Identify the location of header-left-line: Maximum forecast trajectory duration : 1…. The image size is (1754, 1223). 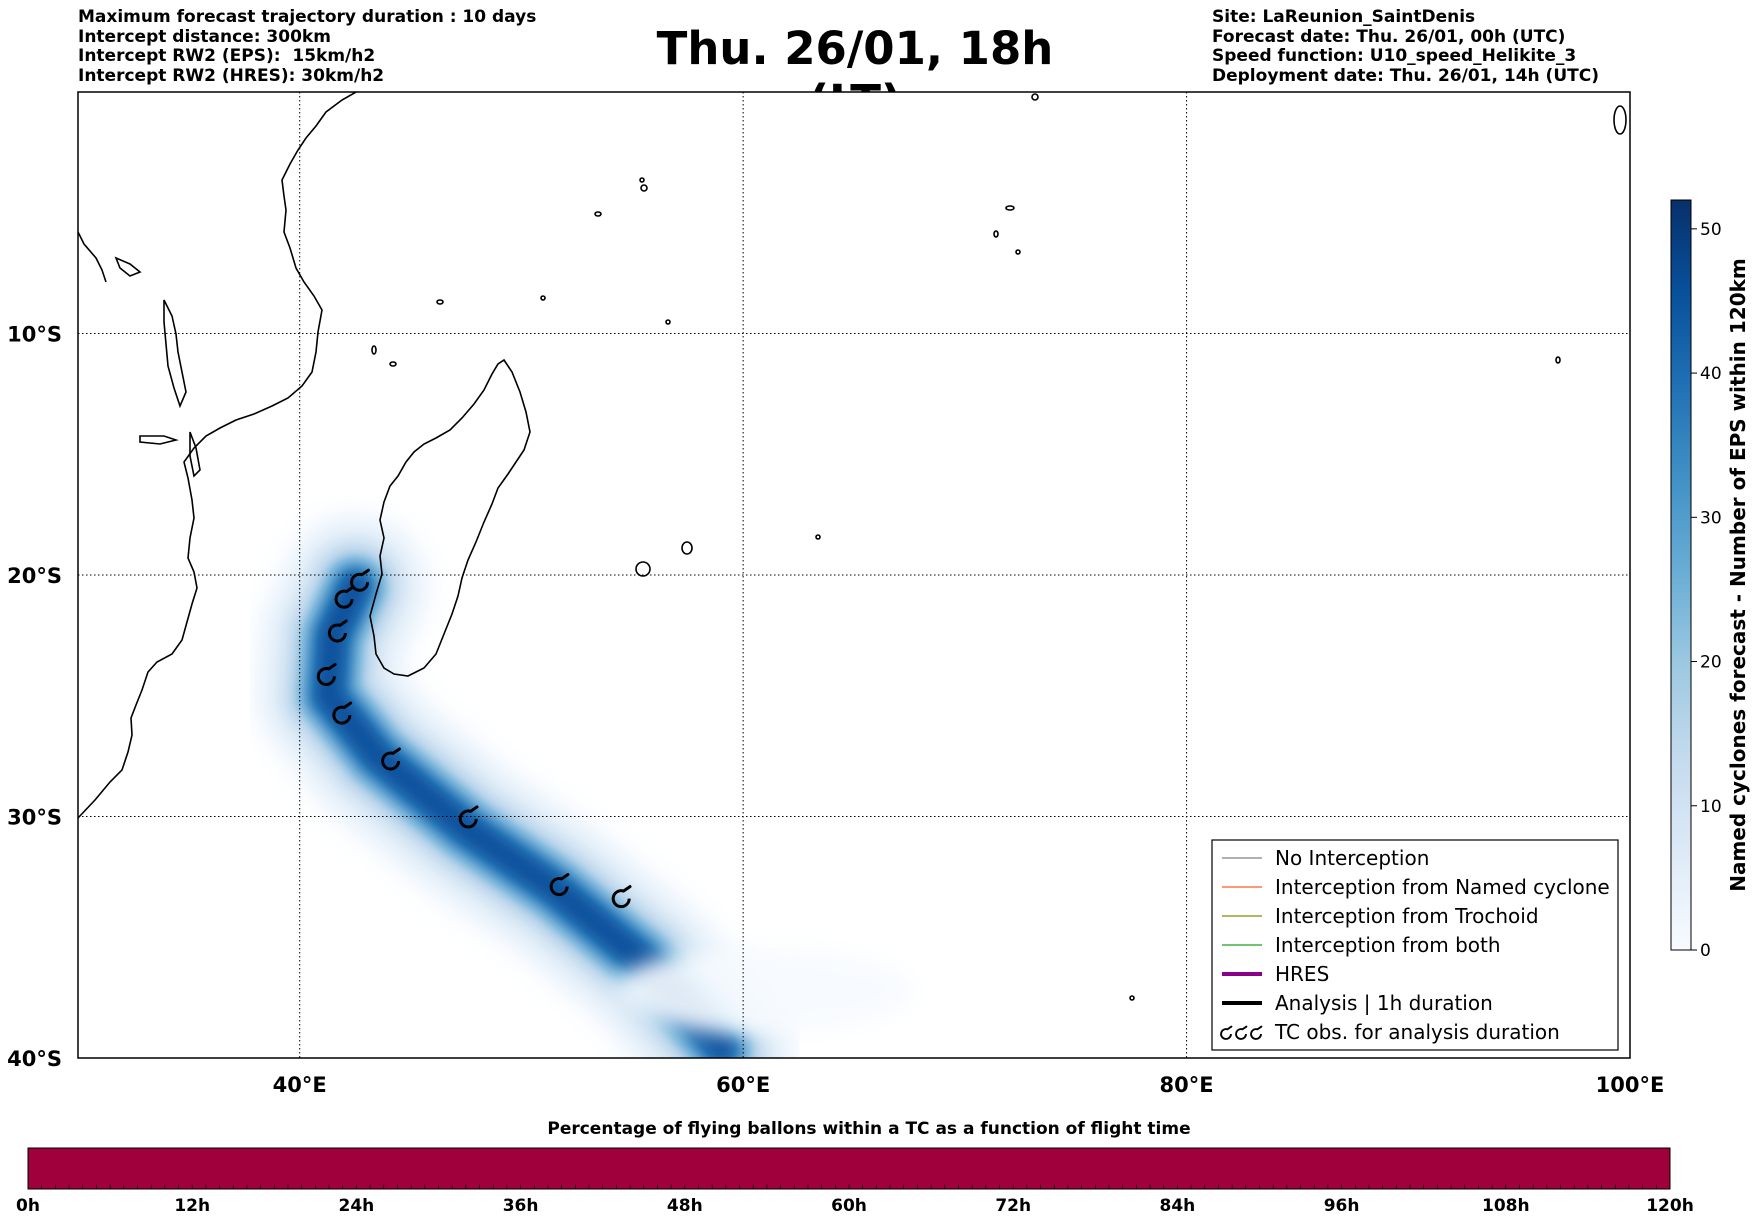
(307, 17).